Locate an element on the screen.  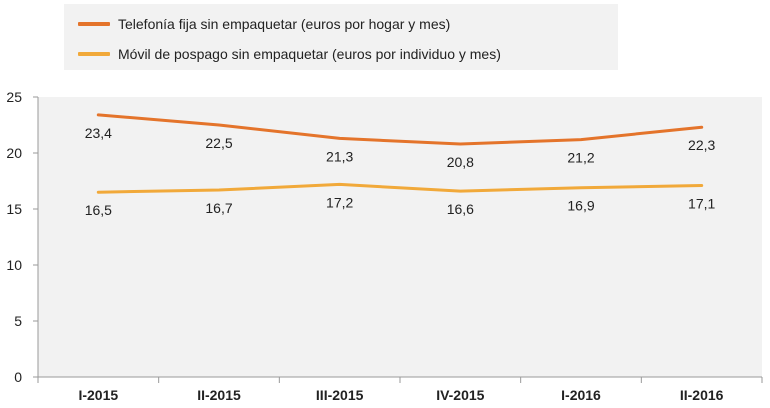
y-tick-label: 10 is located at coordinates (14, 265).